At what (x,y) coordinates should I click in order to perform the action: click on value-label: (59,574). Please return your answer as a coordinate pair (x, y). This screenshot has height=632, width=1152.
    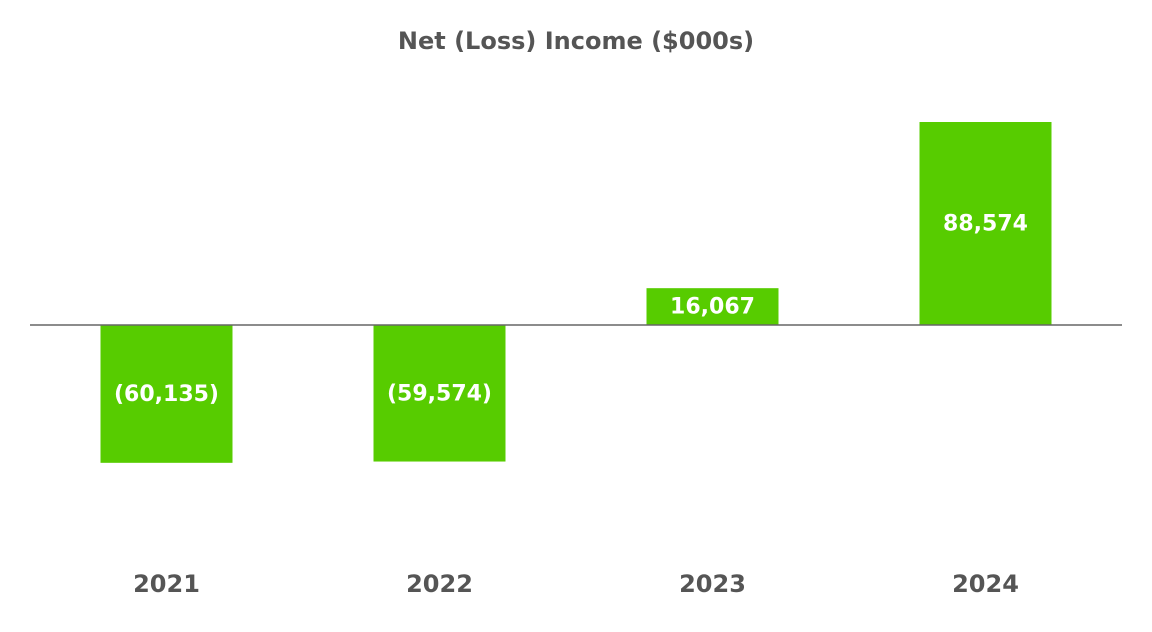
    Looking at the image, I should click on (439, 393).